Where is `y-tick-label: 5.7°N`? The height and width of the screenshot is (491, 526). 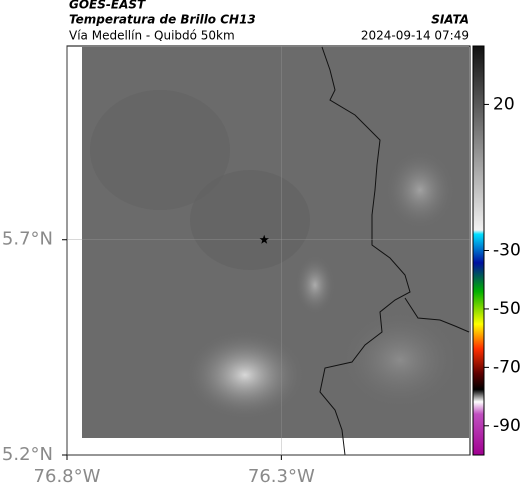
y-tick-label: 5.7°N is located at coordinates (27, 239).